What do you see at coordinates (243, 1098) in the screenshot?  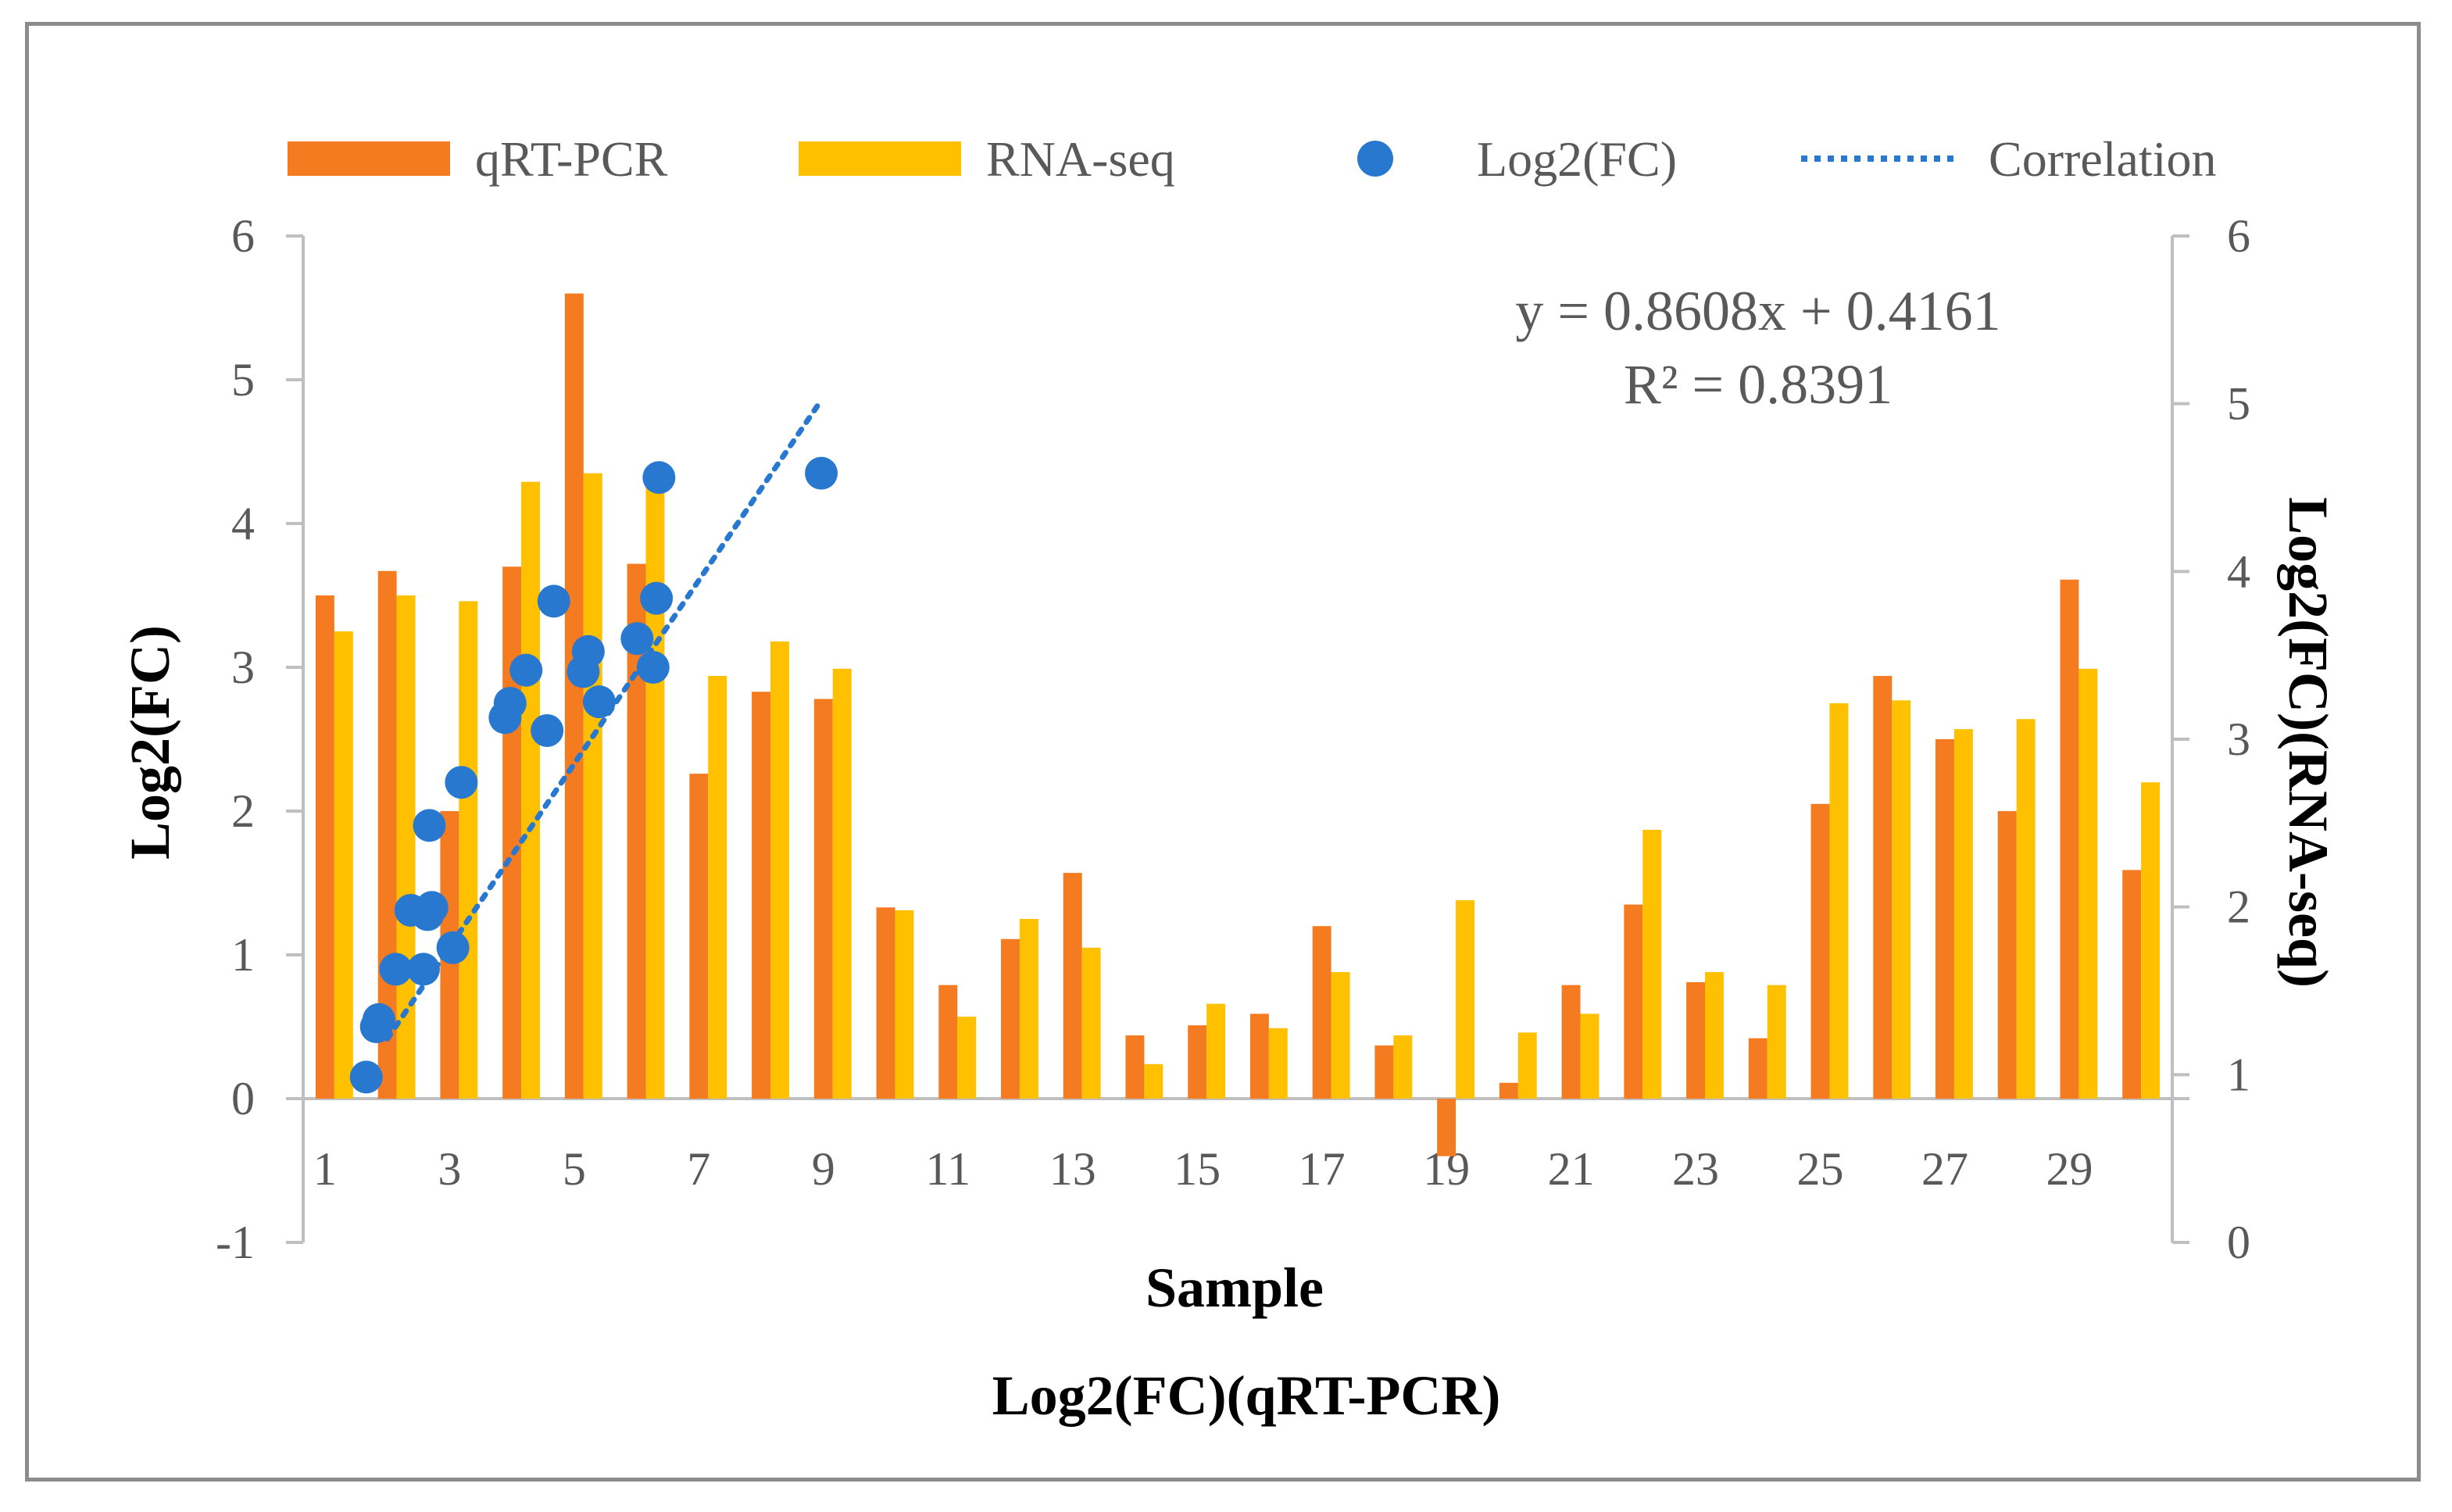 I see `y-tick-label-left: 0` at bounding box center [243, 1098].